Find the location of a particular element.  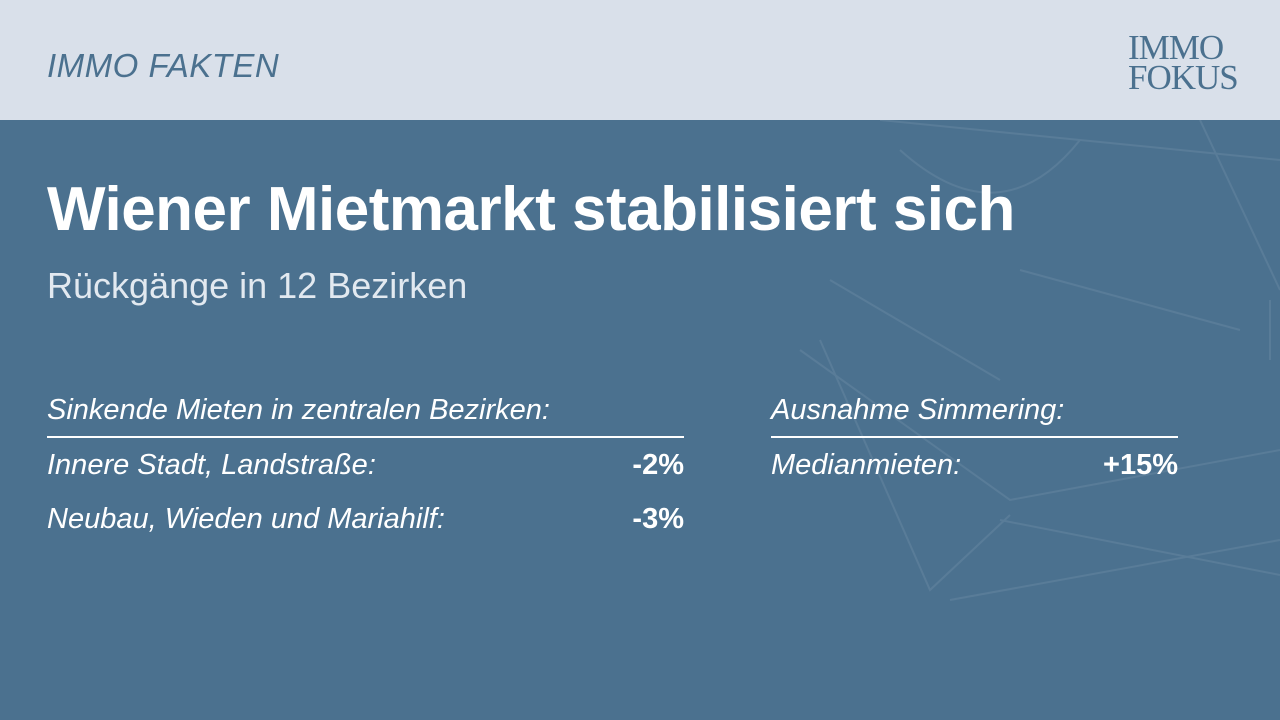

stat-row: Medianmieten: +15% is located at coordinates (974, 465).